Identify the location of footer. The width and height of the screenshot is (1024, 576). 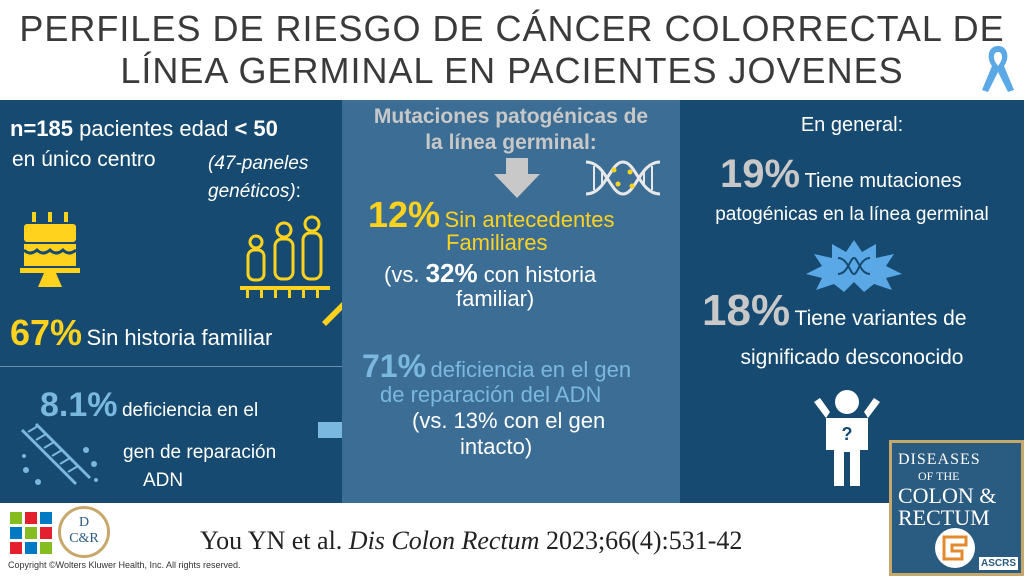
(512, 539).